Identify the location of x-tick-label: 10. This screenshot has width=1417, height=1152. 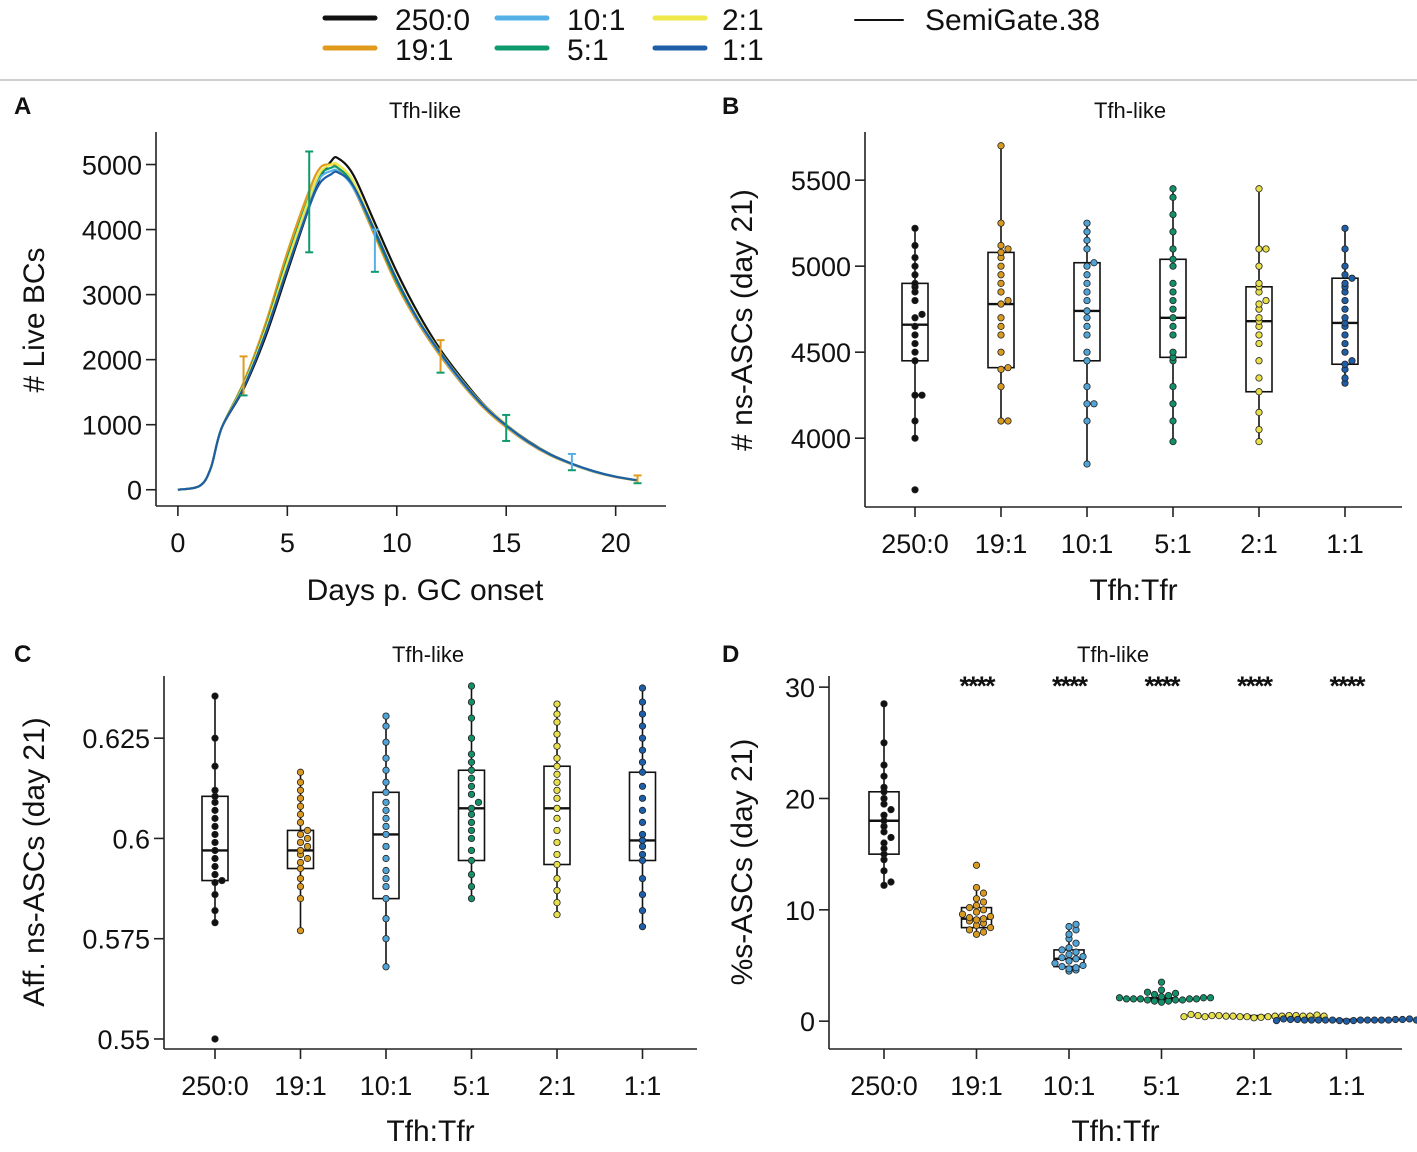
(397, 543).